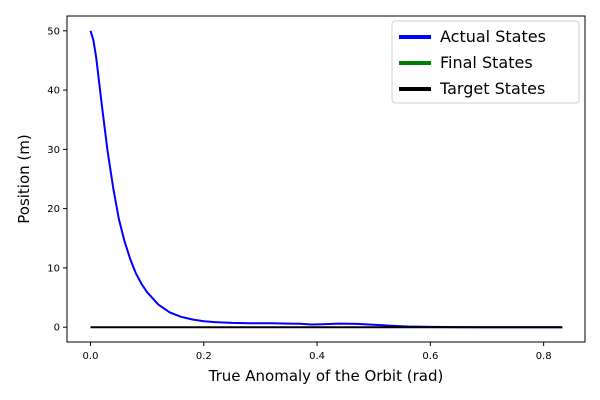  What do you see at coordinates (430, 356) in the screenshot?
I see `x-tick-label: 0.6` at bounding box center [430, 356].